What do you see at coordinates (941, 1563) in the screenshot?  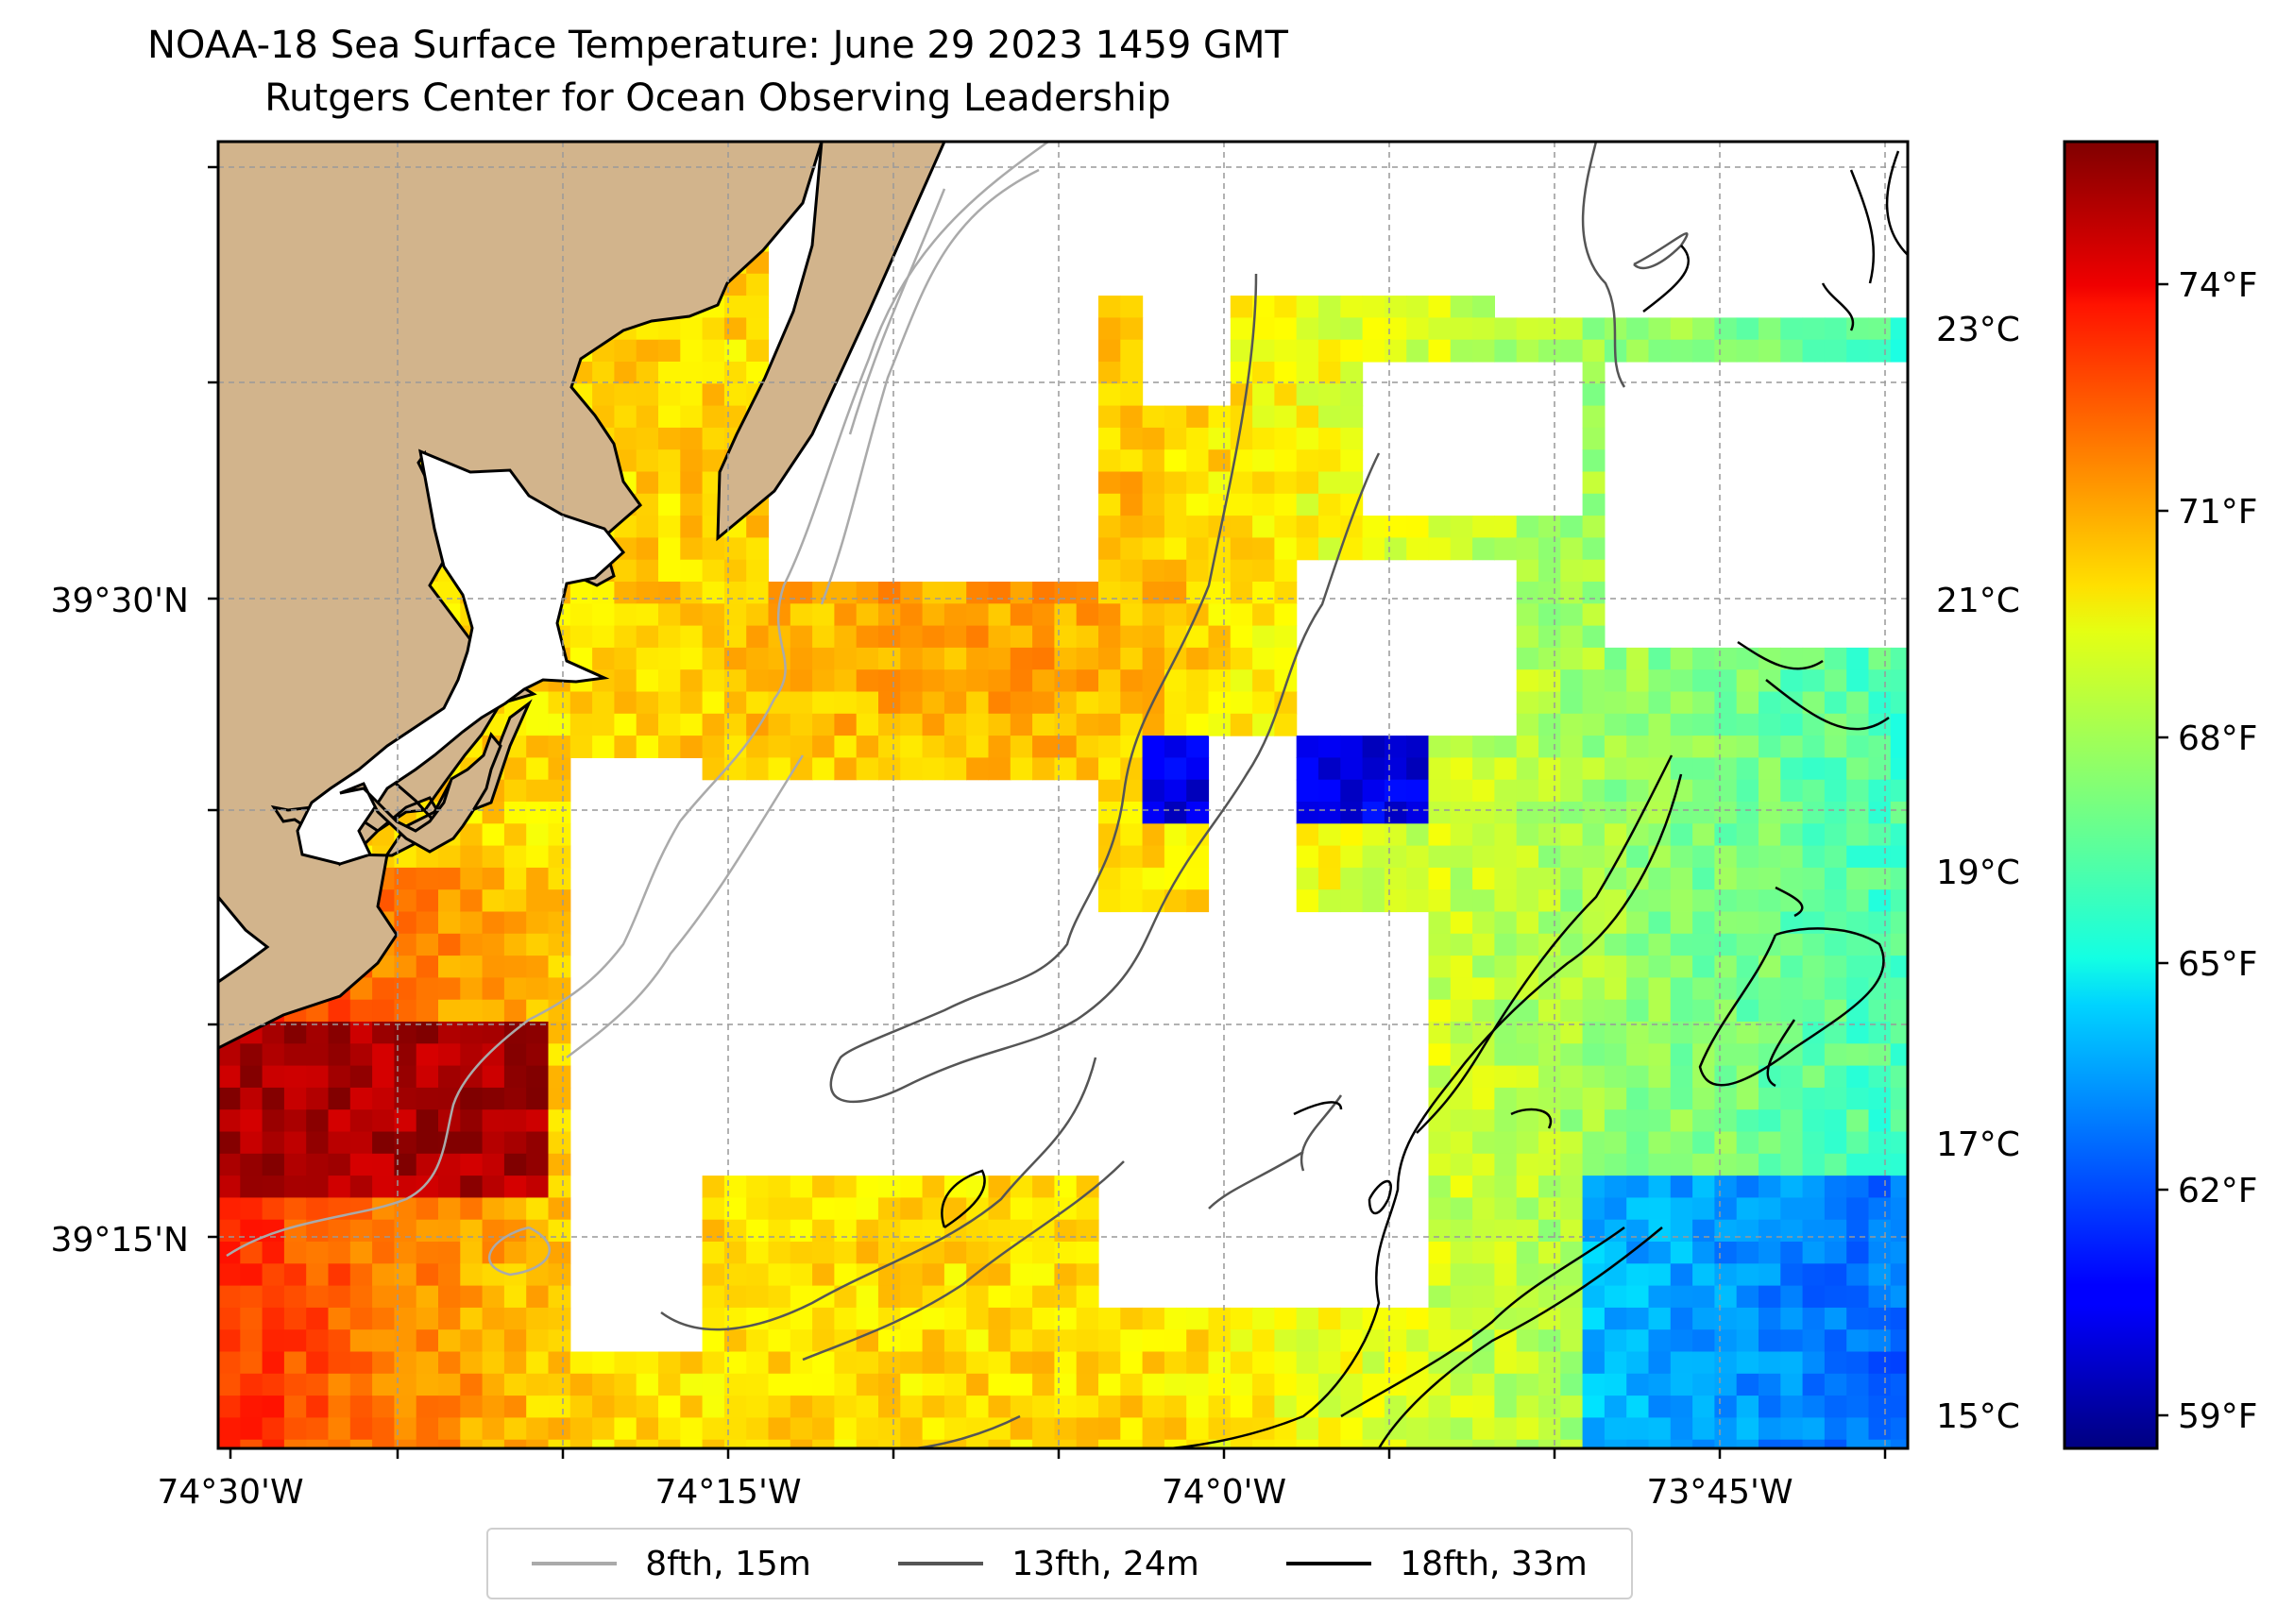 I see `legend-line-13fth` at bounding box center [941, 1563].